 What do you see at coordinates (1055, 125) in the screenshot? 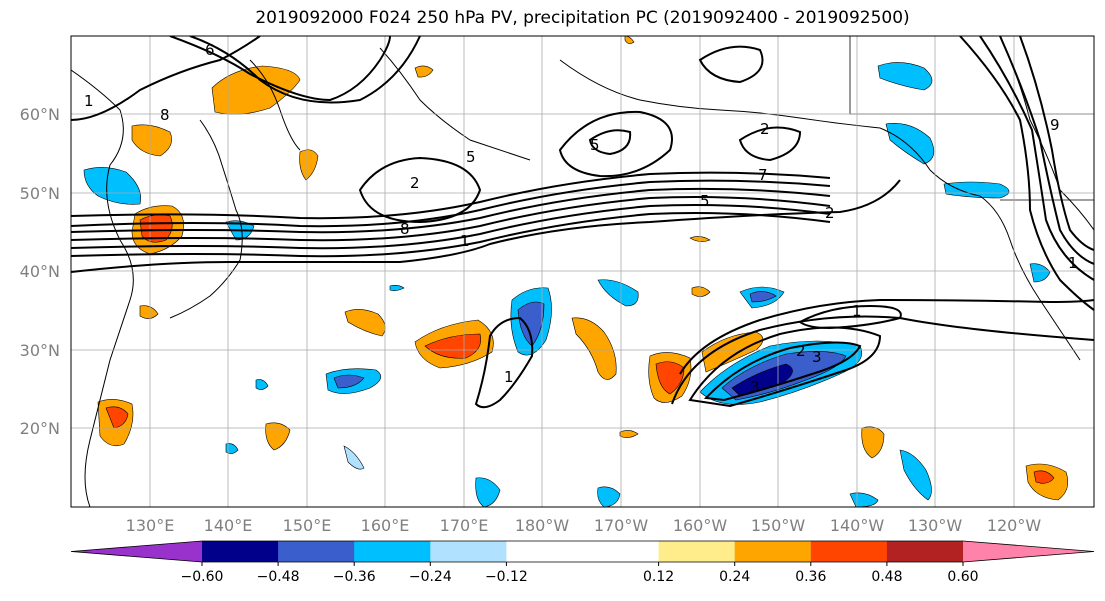
I see `contour-label: 9` at bounding box center [1055, 125].